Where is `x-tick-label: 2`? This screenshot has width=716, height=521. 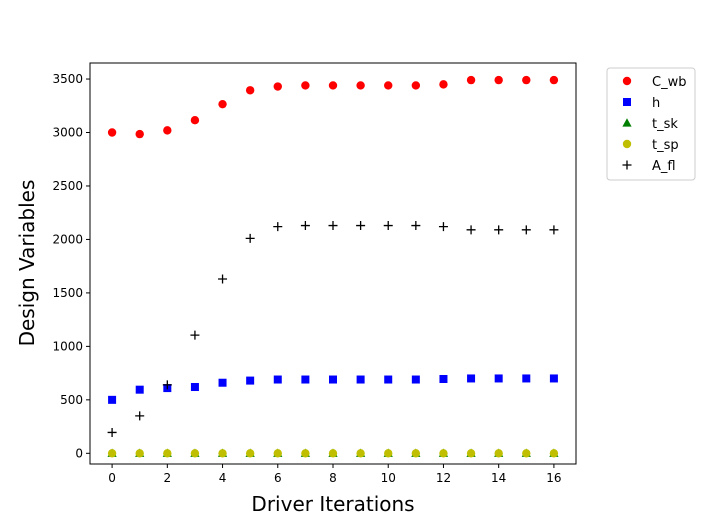
x-tick-label: 2 is located at coordinates (167, 478).